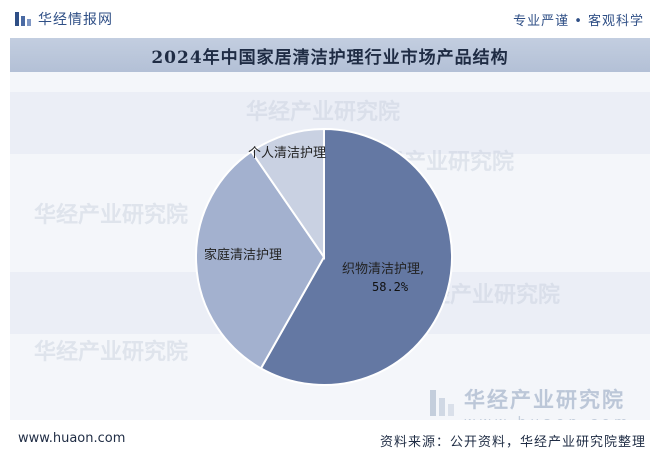 The width and height of the screenshot is (660, 458). What do you see at coordinates (544, 400) in the screenshot?
I see `logo-watermark-name: 华经产业研究院` at bounding box center [544, 400].